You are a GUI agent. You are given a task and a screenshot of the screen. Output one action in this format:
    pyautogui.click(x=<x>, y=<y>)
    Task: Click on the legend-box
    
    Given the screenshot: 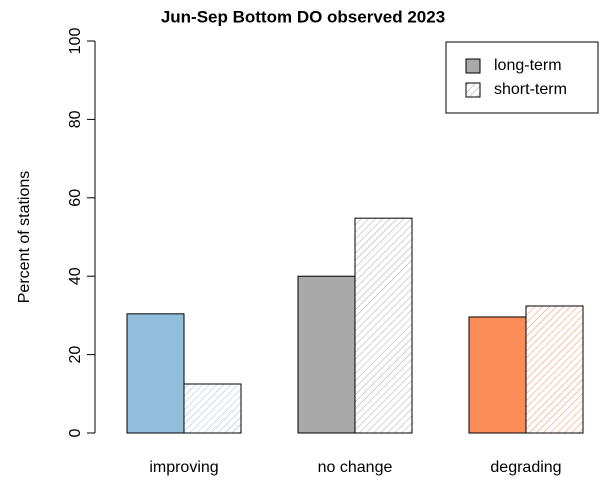 What is the action you would take?
    pyautogui.click(x=522, y=77)
    